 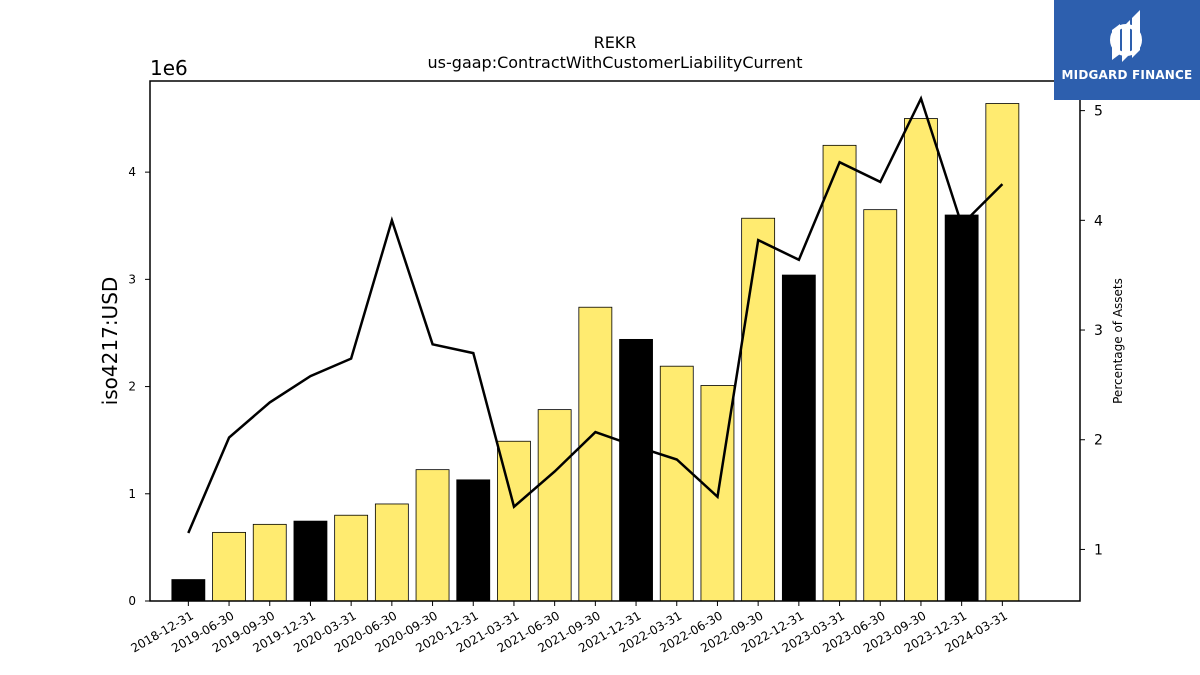 What do you see at coordinates (132, 387) in the screenshot?
I see `y-tick-label: 2` at bounding box center [132, 387].